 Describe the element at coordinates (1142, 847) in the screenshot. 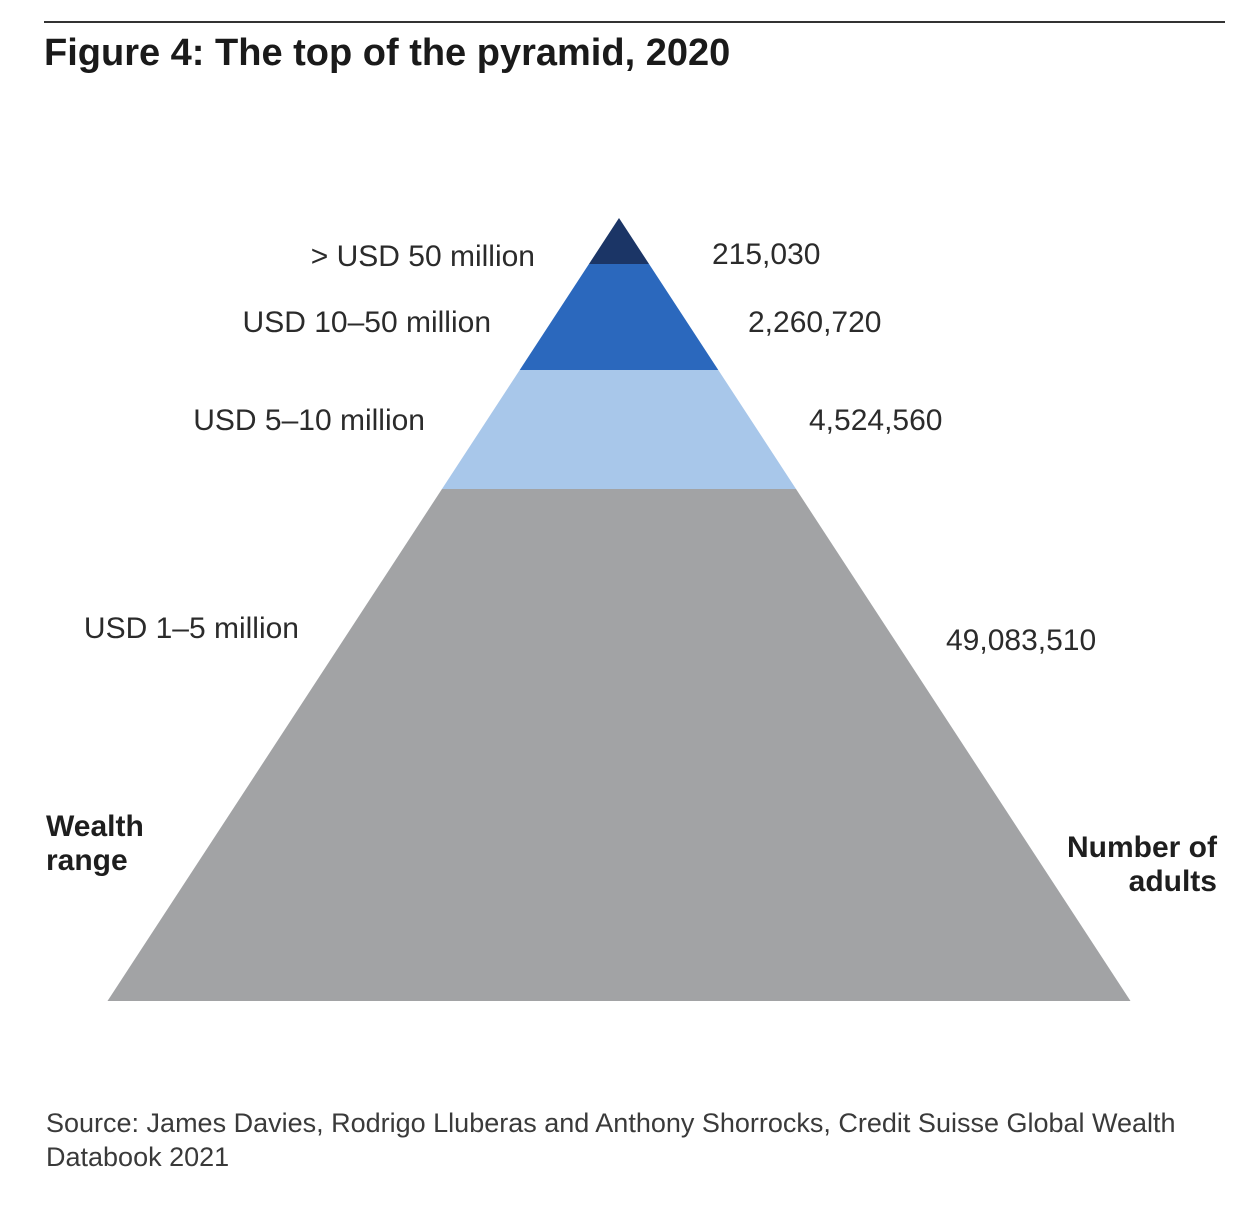

I see `number-of-adults-axis-label: Number of` at that location.